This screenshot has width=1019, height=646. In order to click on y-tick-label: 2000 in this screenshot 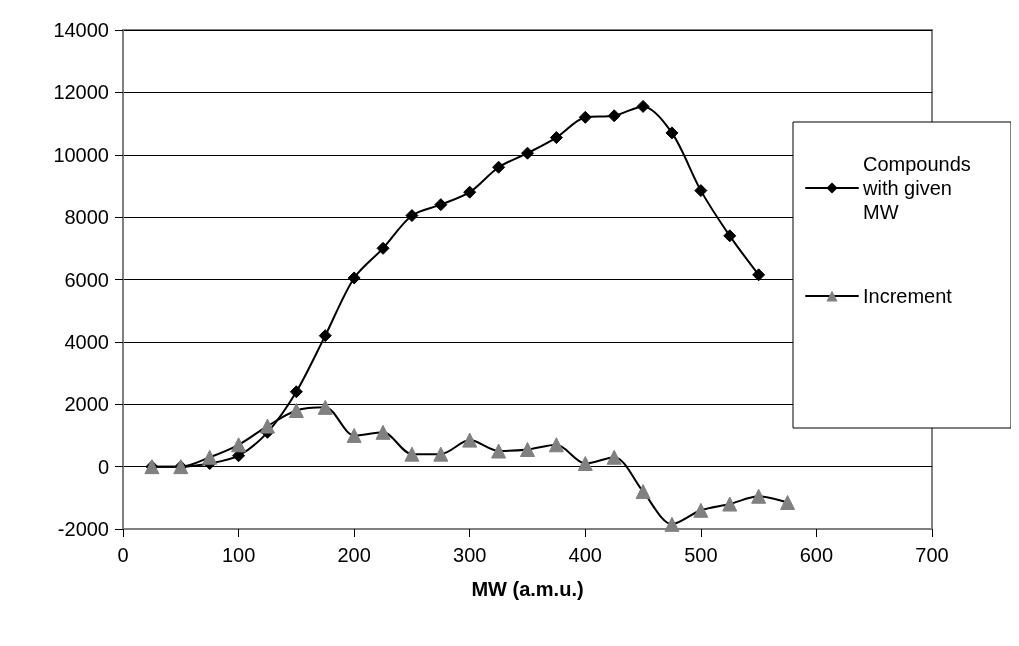, I will do `click(86, 404)`.